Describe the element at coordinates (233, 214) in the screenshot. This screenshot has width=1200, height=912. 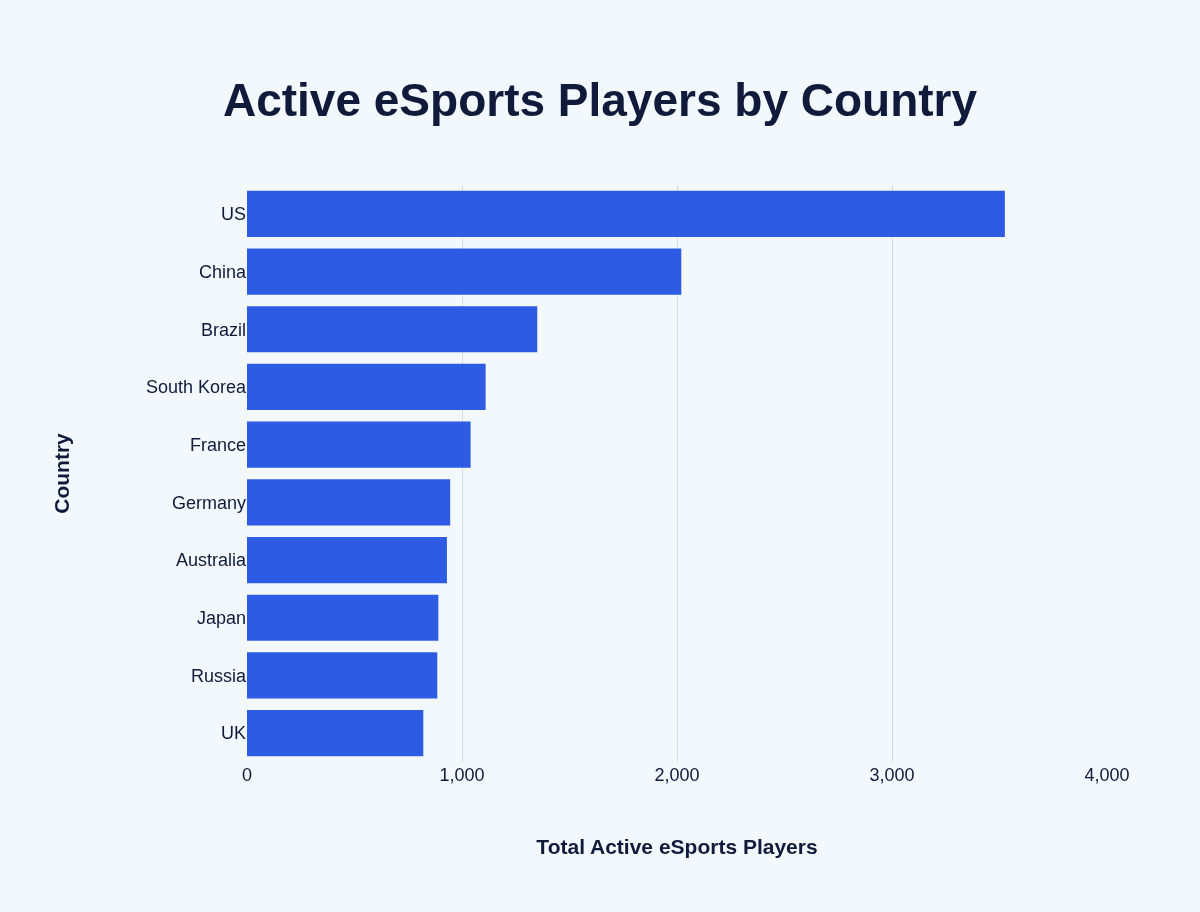
I see `y-tick-label: US` at that location.